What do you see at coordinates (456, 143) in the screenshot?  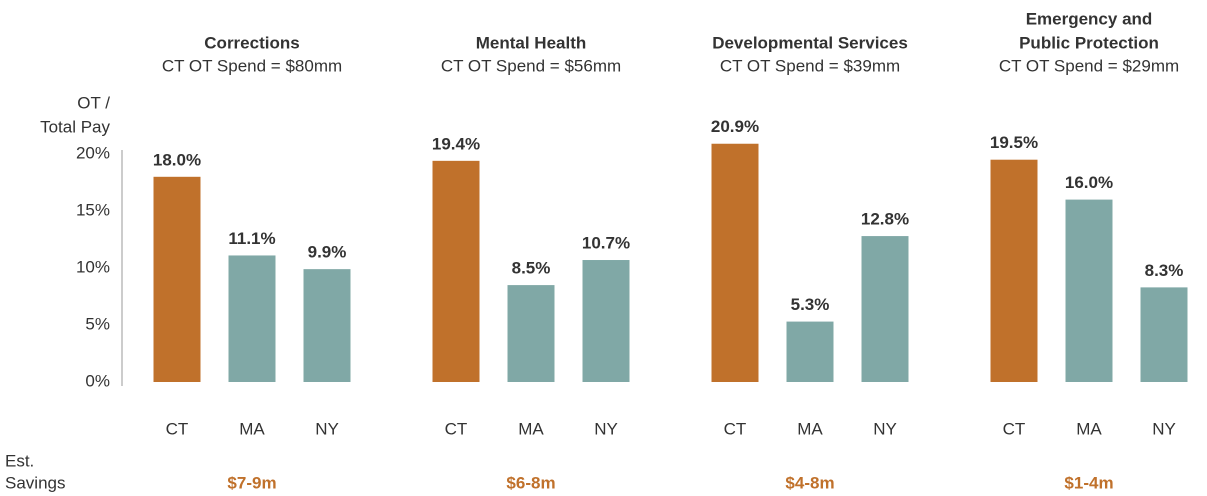 I see `value-label: 19.4%` at bounding box center [456, 143].